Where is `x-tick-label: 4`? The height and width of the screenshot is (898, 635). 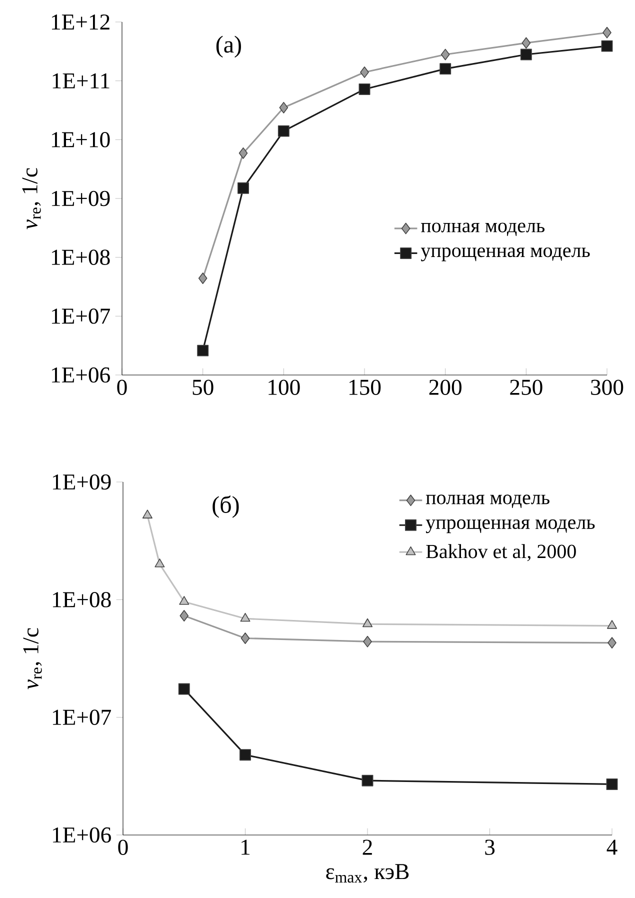 x-tick-label: 4 is located at coordinates (612, 847).